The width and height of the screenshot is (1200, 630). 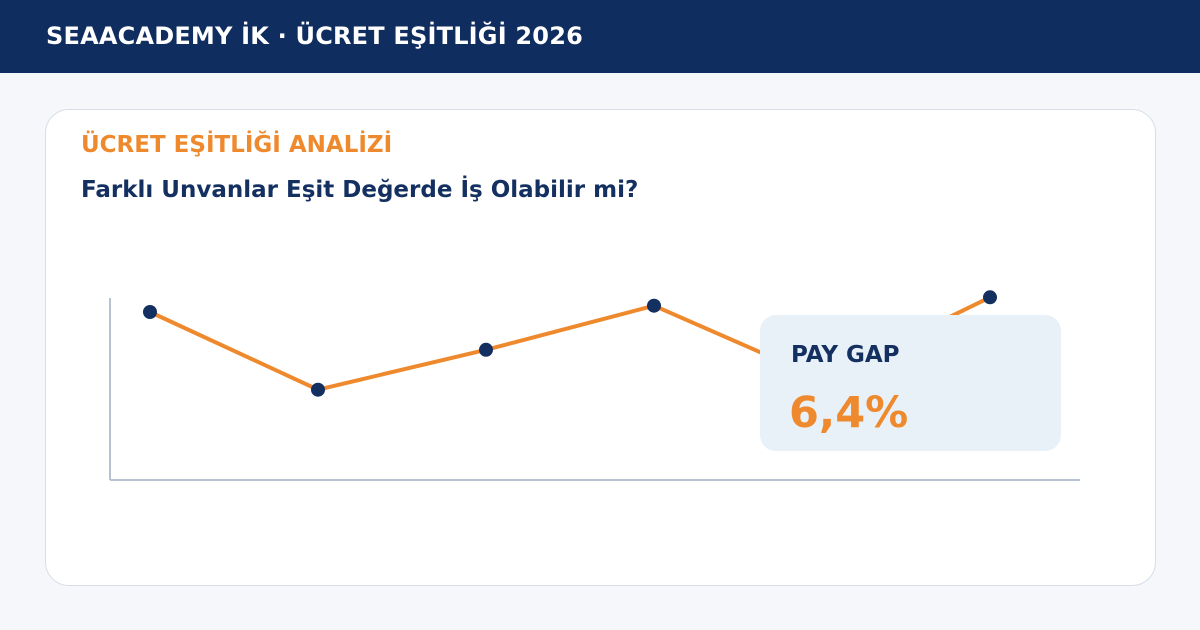 What do you see at coordinates (849, 413) in the screenshot?
I see `pay-gap-value: 6,4%` at bounding box center [849, 413].